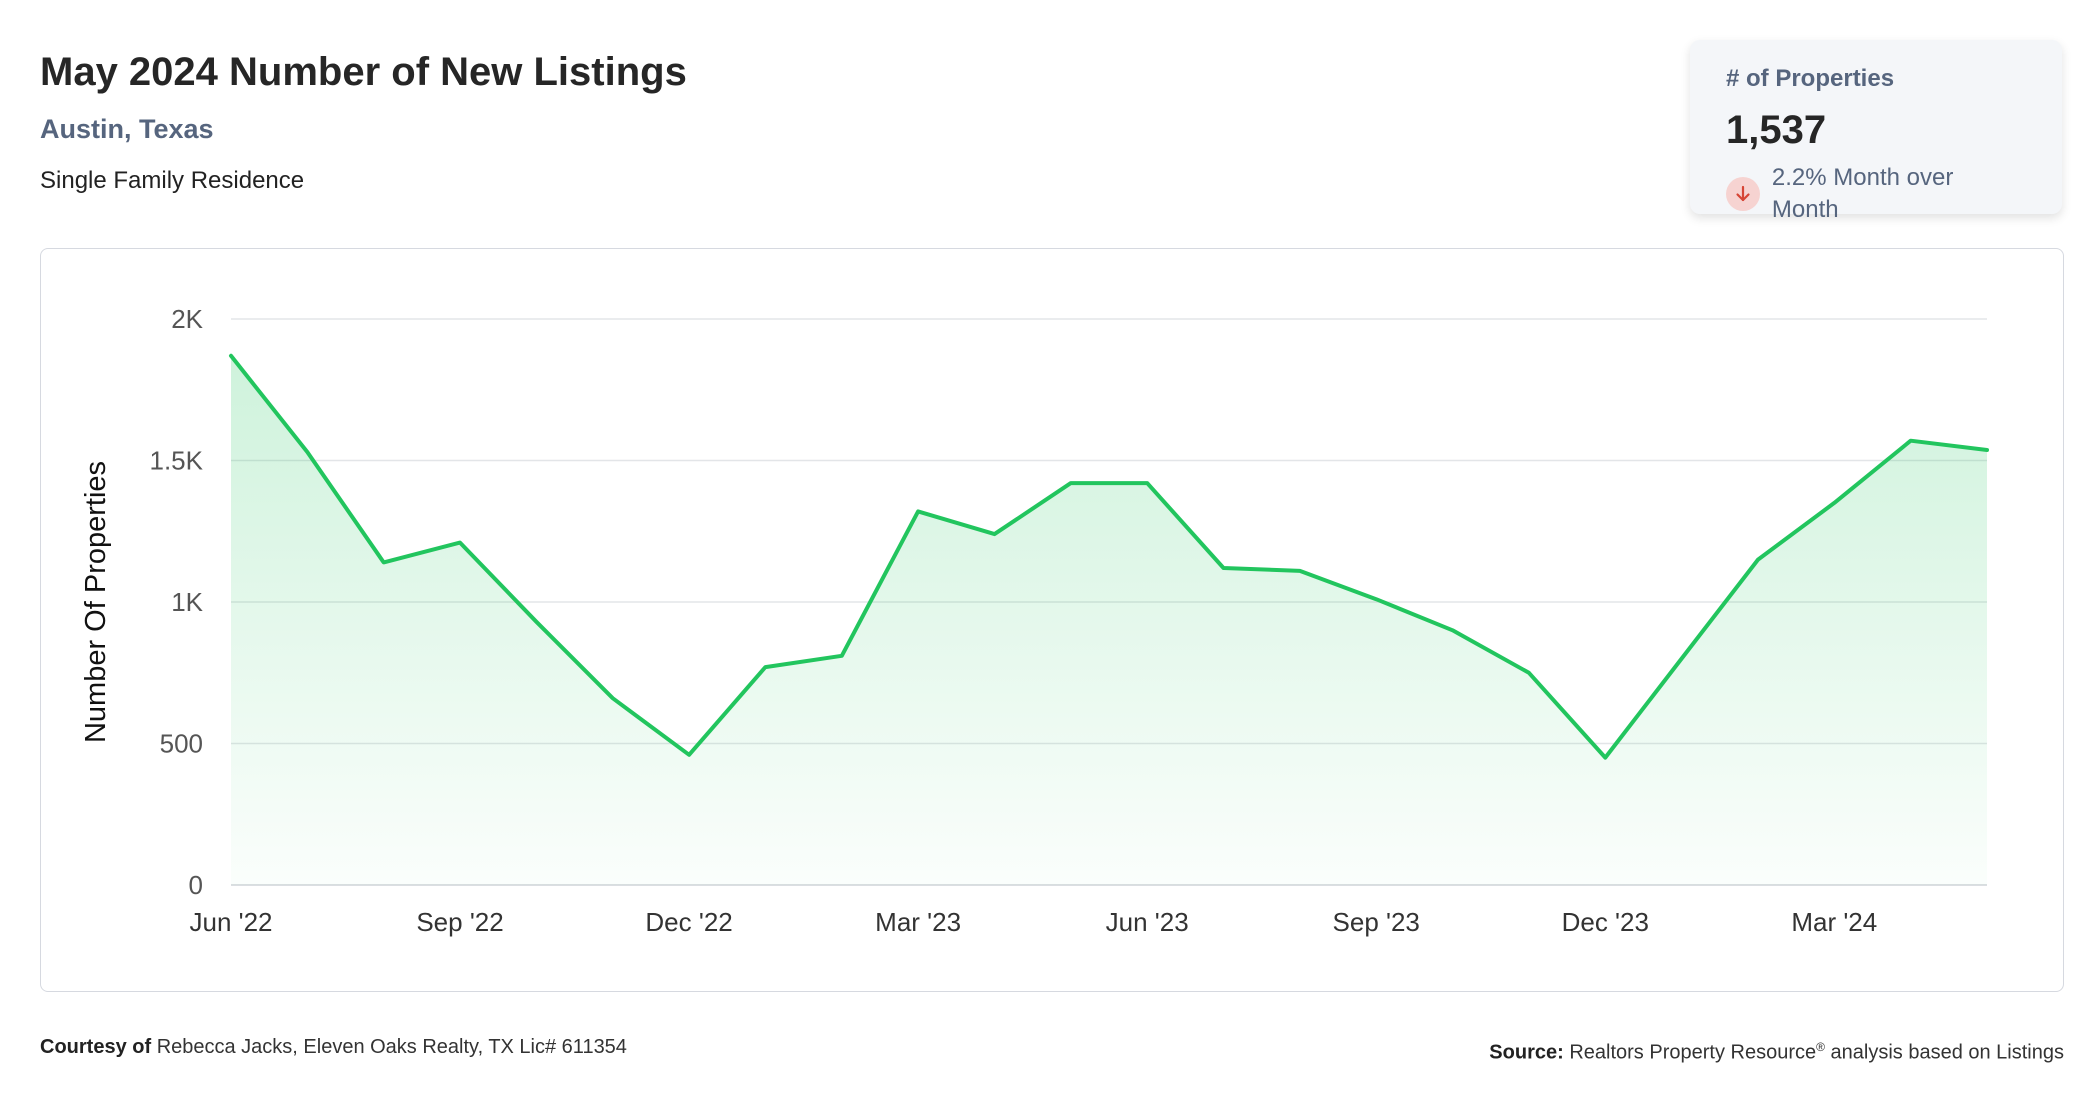  Describe the element at coordinates (1810, 78) in the screenshot. I see `stat-label: # of Properties` at that location.